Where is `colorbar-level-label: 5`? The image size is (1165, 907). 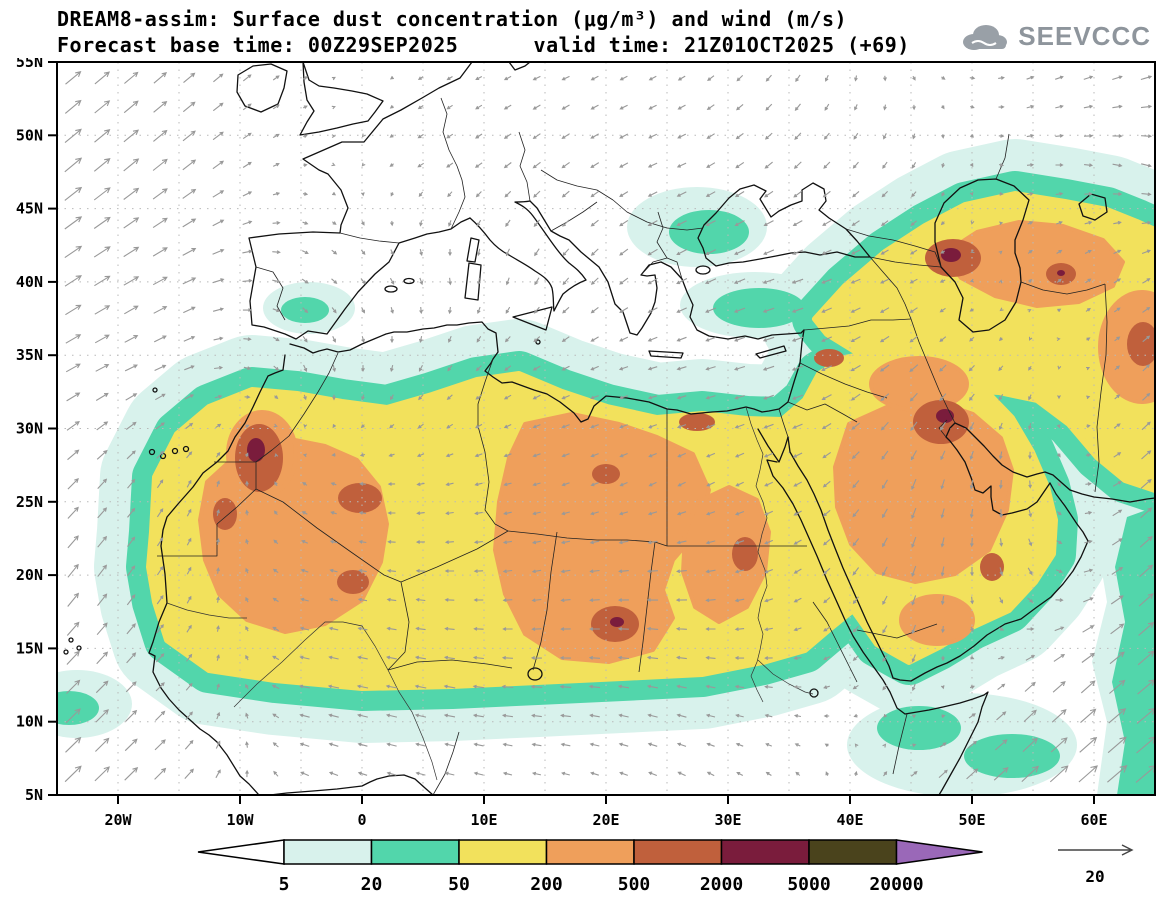 colorbar-level-label: 5 is located at coordinates (284, 884).